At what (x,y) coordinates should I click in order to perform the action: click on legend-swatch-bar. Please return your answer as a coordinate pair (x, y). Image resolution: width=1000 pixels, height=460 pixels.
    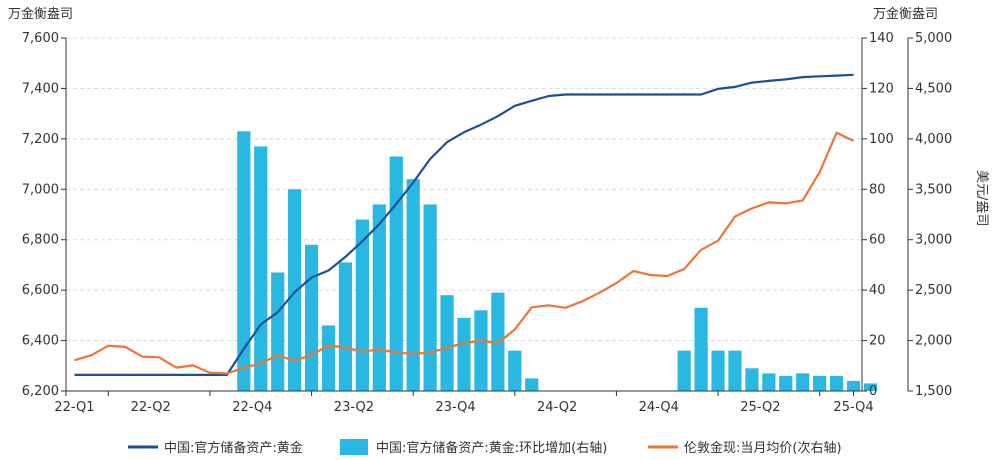
    Looking at the image, I should click on (354, 447).